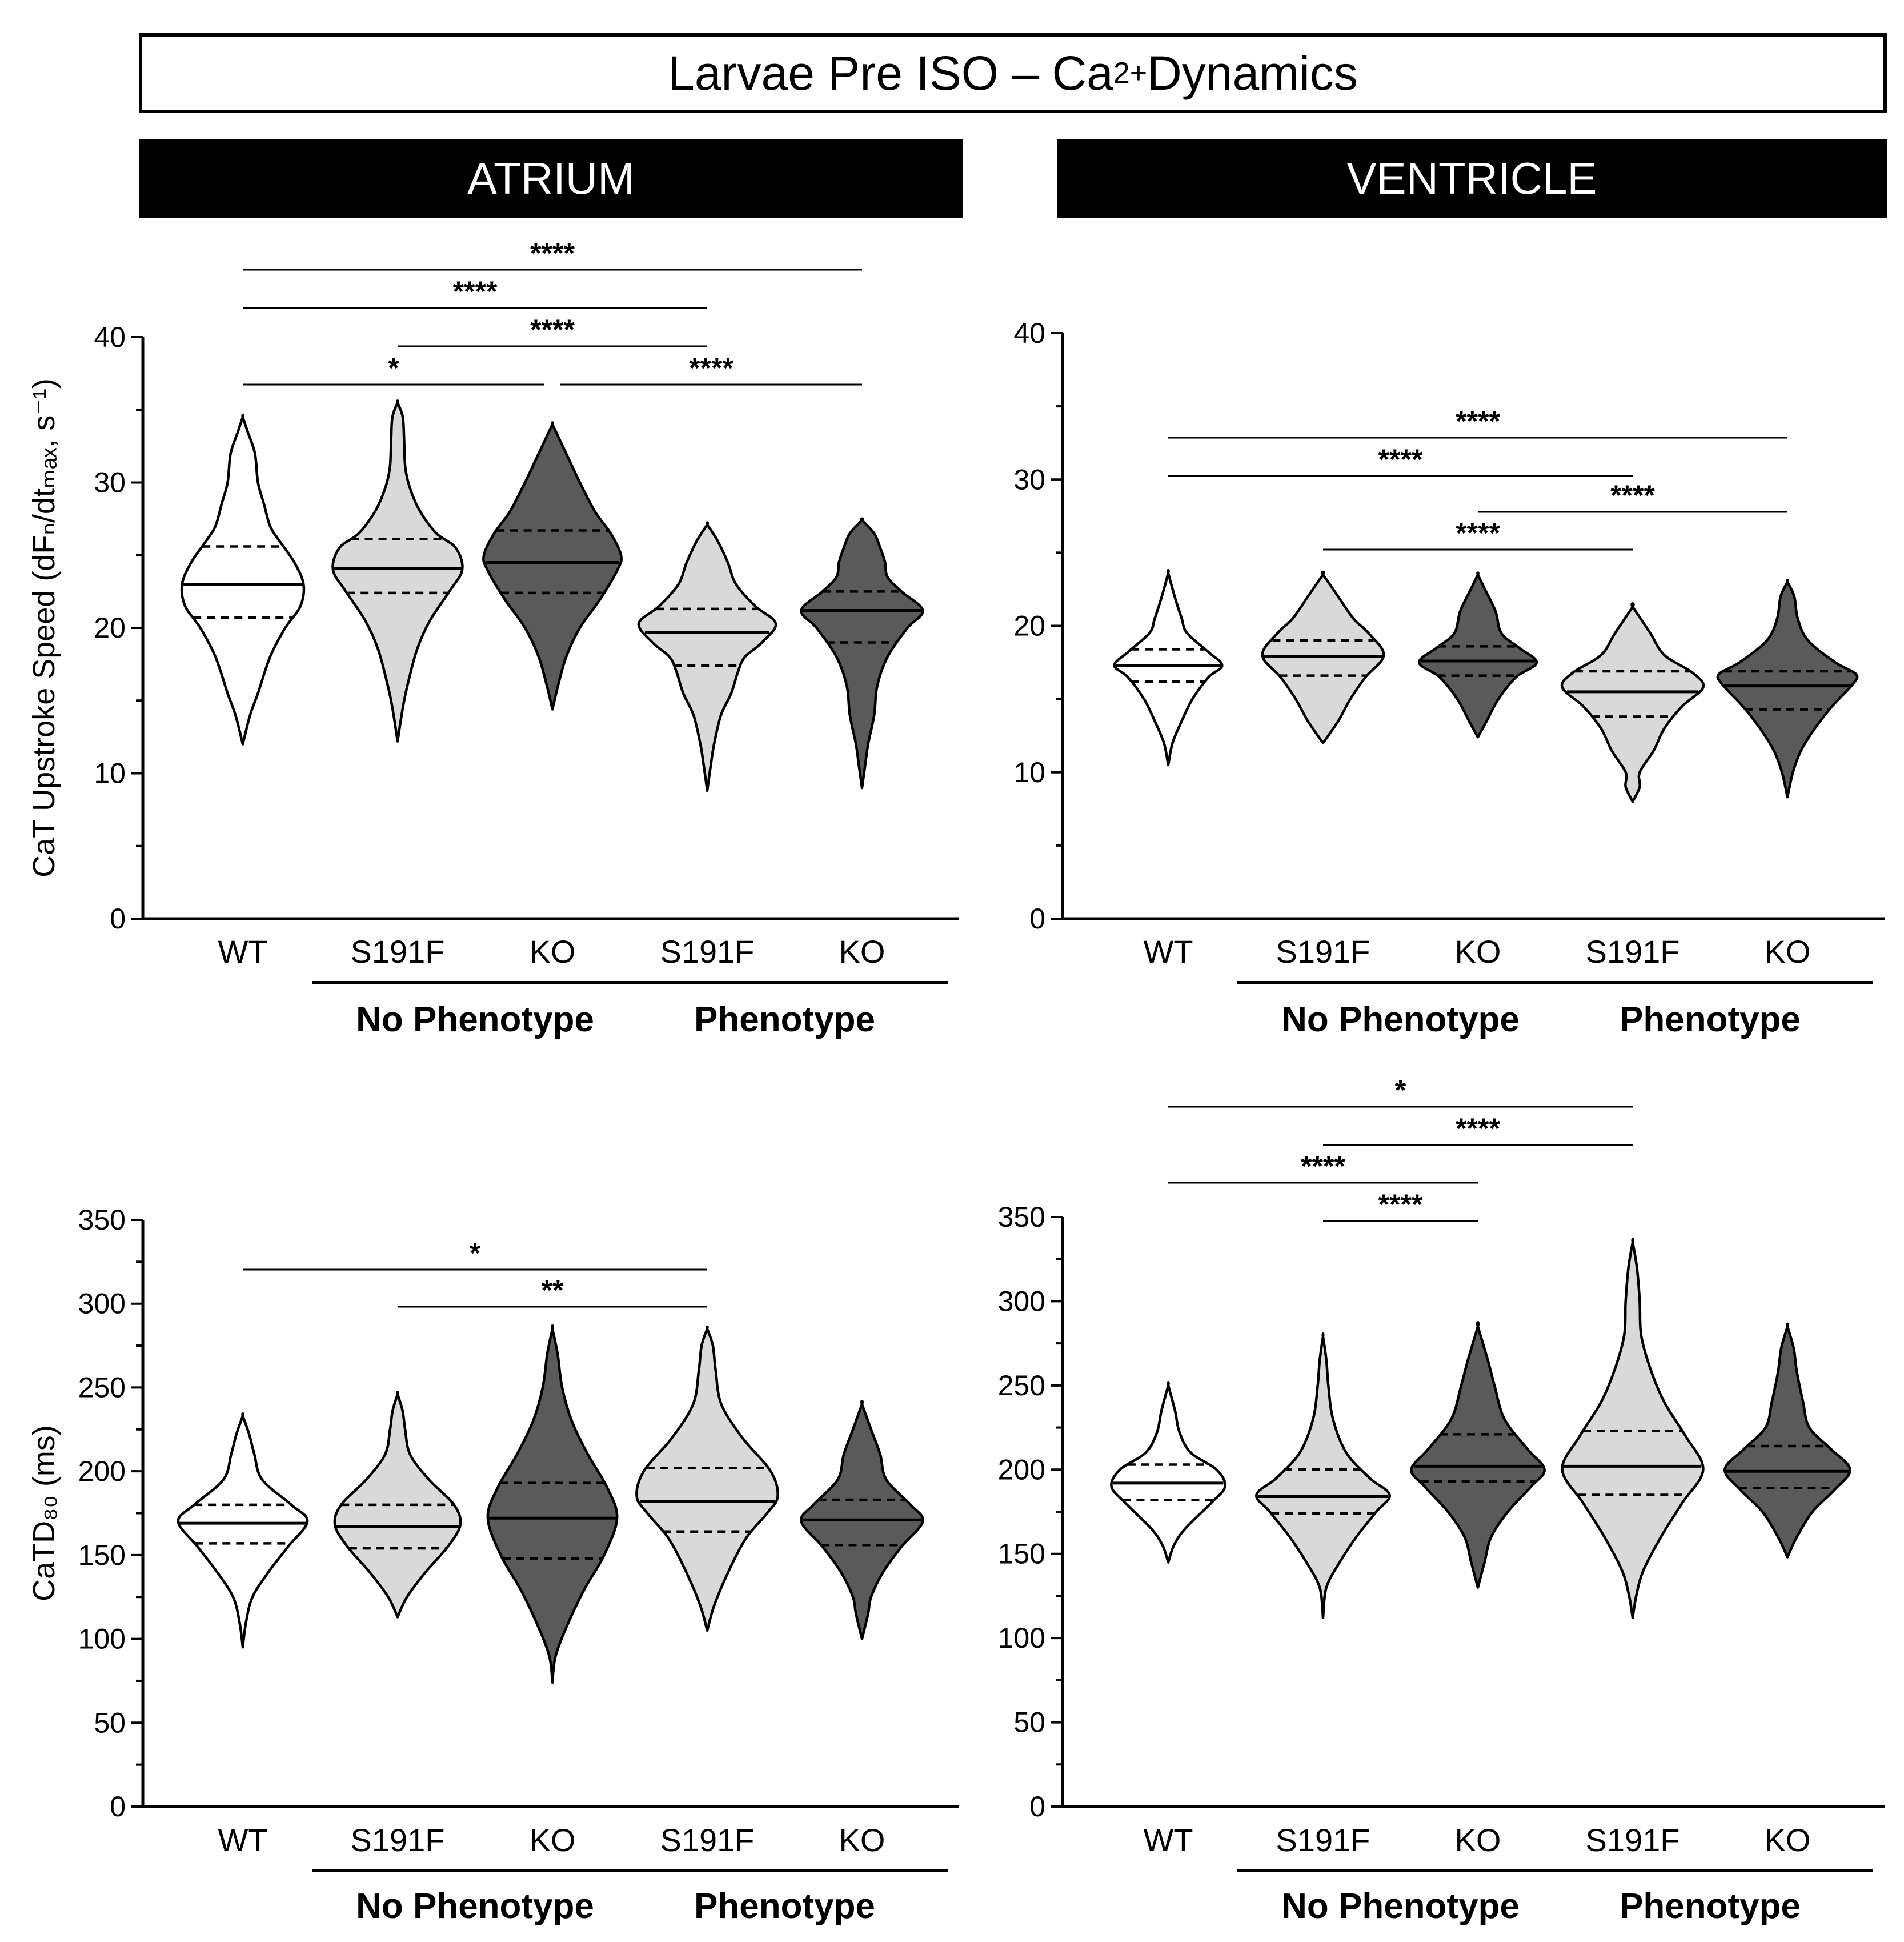  I want to click on y-axis-label: CaTD₈₀ (ms), so click(44, 1513).